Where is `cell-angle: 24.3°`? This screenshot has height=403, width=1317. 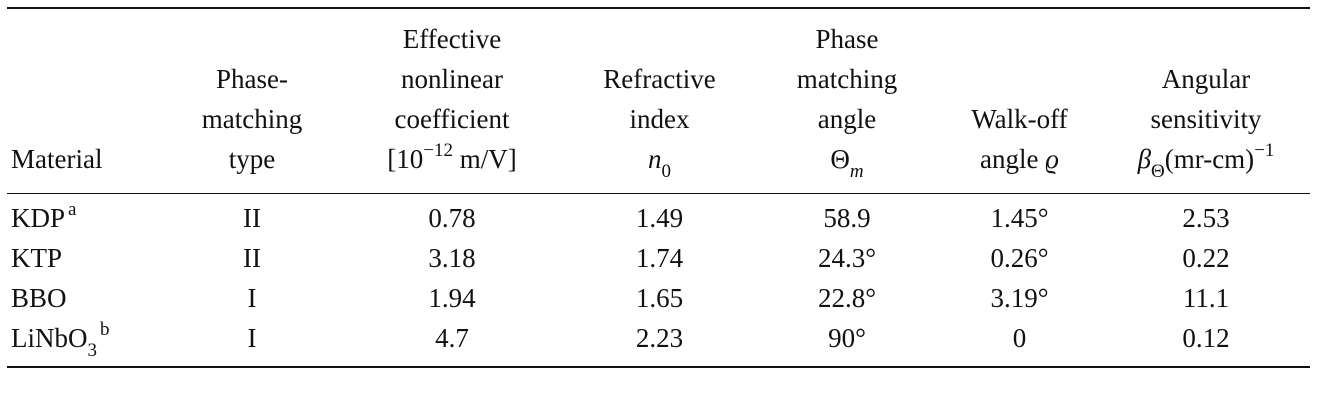
cell-angle: 24.3° is located at coordinates (847, 258).